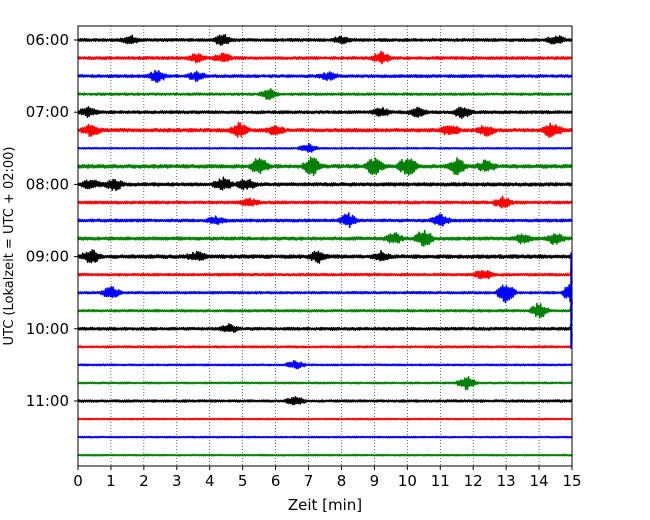 The height and width of the screenshot is (520, 650). I want to click on y-axis-label: UTC (Lokalzeit = UTC + 02:00), so click(9, 246).